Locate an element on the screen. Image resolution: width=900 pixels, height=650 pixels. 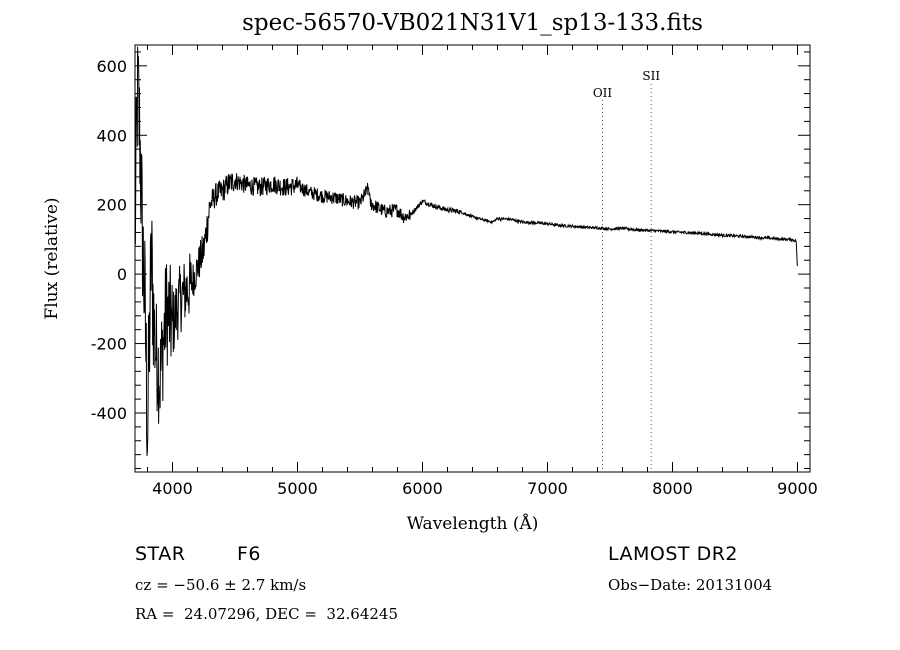
y-tick-label: 400 is located at coordinates (111, 135).